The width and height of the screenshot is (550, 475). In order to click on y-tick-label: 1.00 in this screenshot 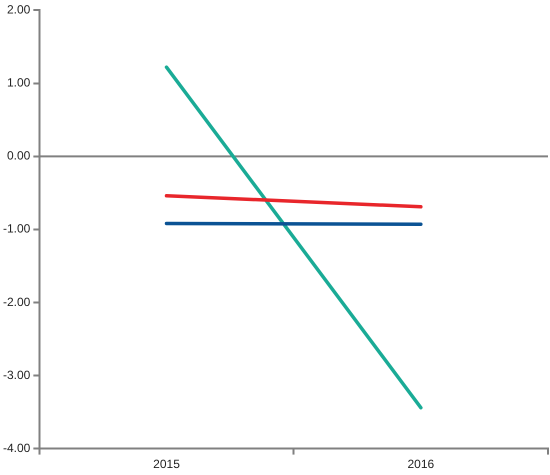, I will do `click(18, 83)`.